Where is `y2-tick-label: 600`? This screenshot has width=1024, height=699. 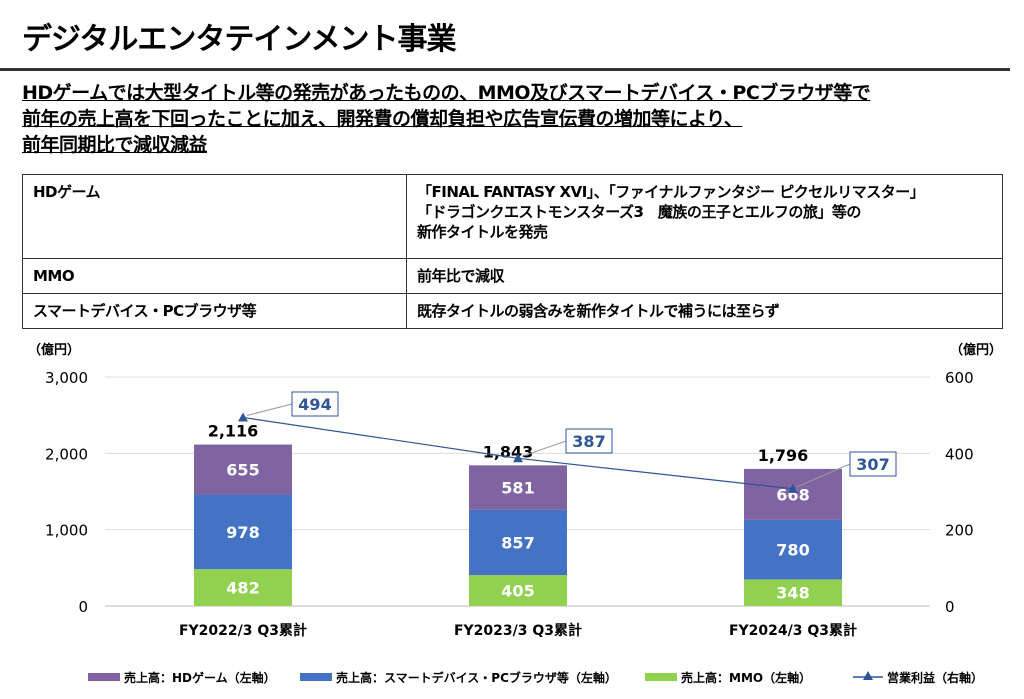
y2-tick-label: 600 is located at coordinates (959, 378).